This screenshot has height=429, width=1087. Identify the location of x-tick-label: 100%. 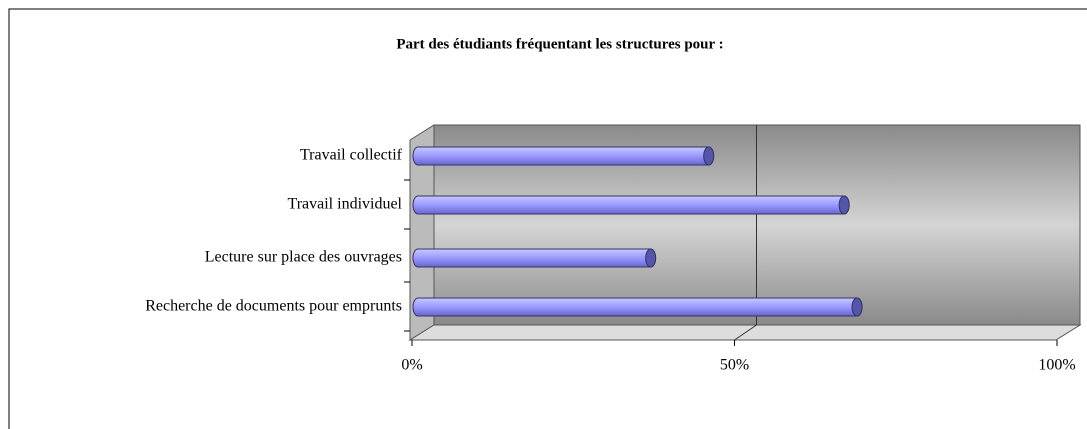
(1056, 365).